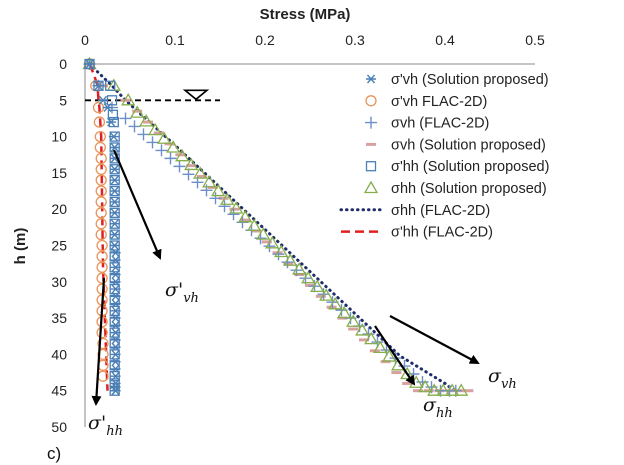  What do you see at coordinates (20, 246) in the screenshot?
I see `y-axis-title: h (m)` at bounding box center [20, 246].